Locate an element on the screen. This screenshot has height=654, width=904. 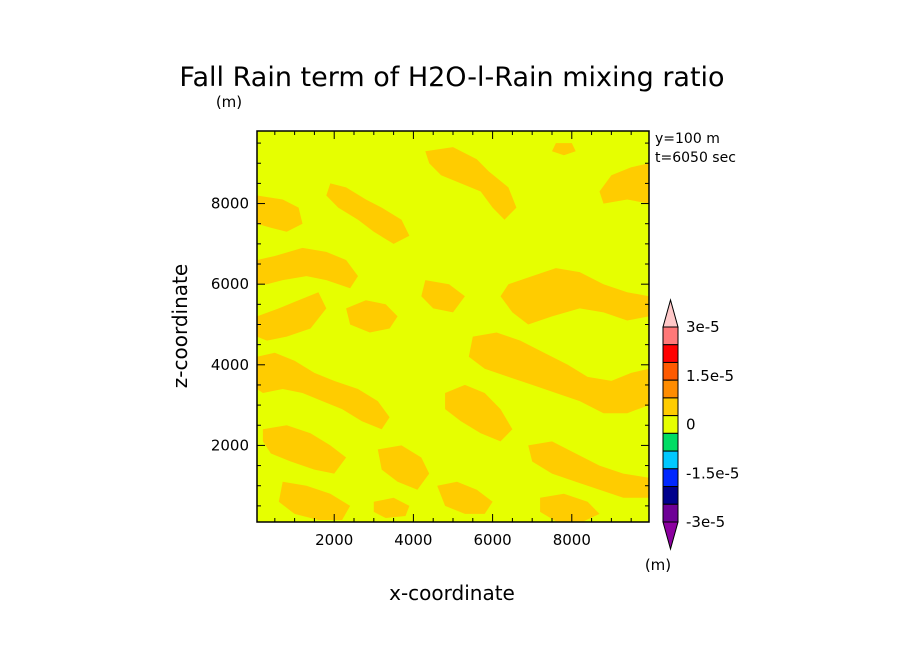
x-tick-label: 4000 is located at coordinates (413, 540).